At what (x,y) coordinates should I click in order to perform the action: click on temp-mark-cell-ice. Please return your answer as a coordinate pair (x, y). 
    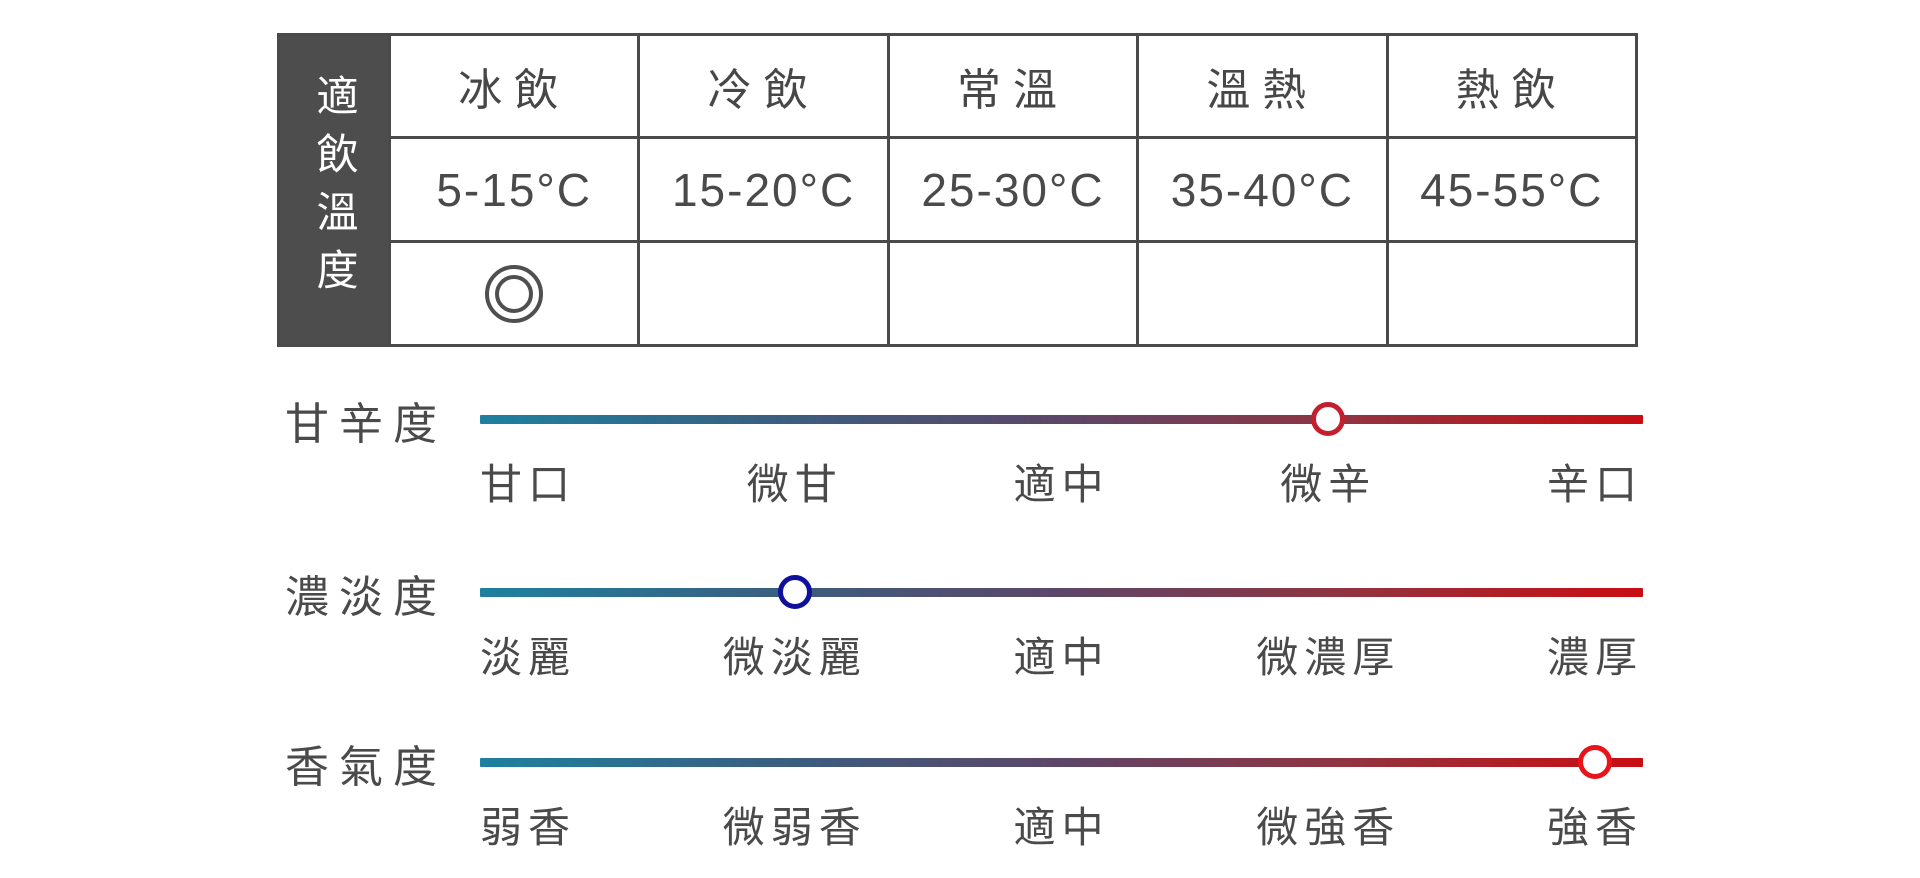
    Looking at the image, I should click on (514, 293).